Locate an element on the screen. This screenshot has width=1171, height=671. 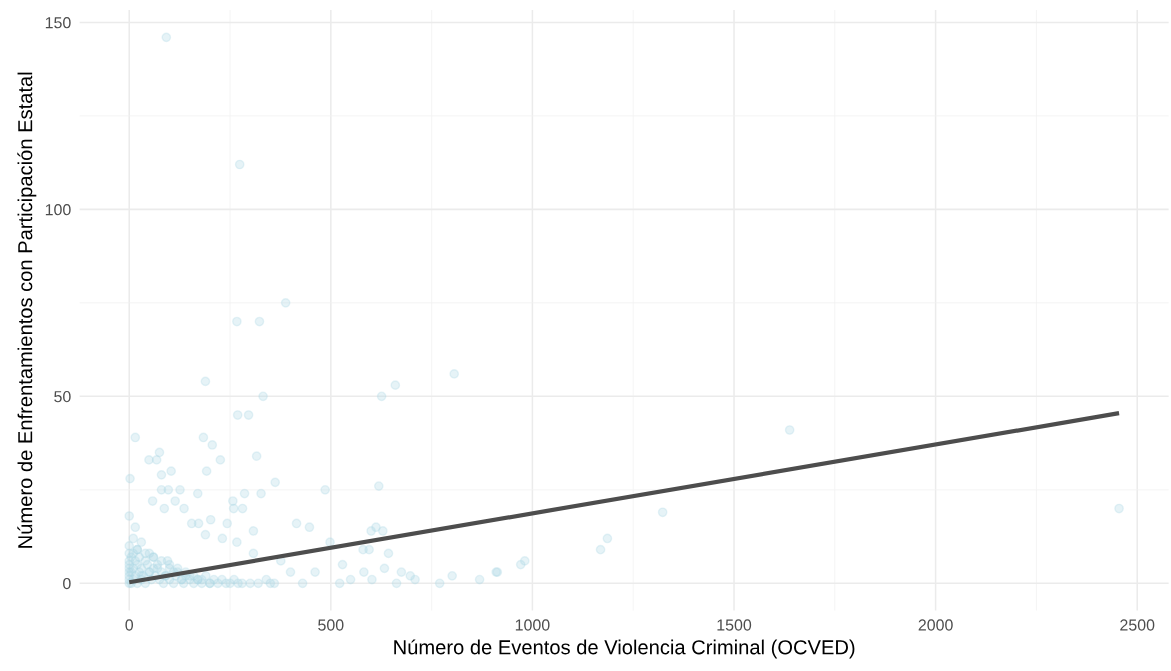
y-tick-label: 0 is located at coordinates (67, 583).